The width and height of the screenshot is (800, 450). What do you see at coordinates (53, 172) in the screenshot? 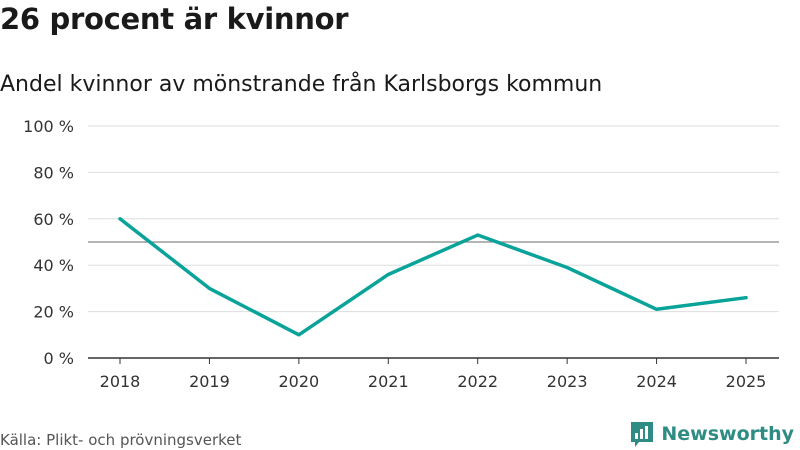
I see `y-tick-label: 80 %` at bounding box center [53, 172].